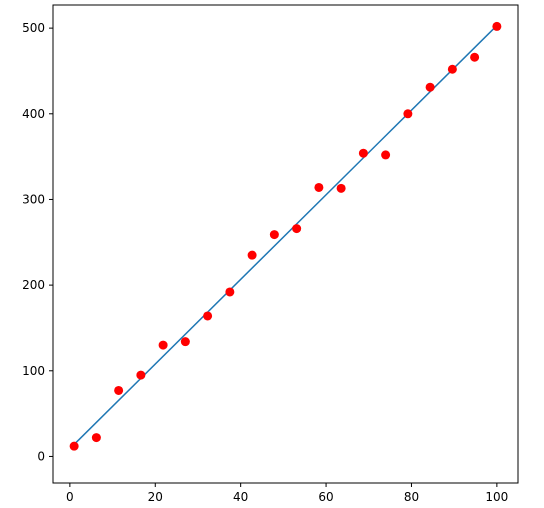  I want to click on x-tick-label: 100, so click(496, 497).